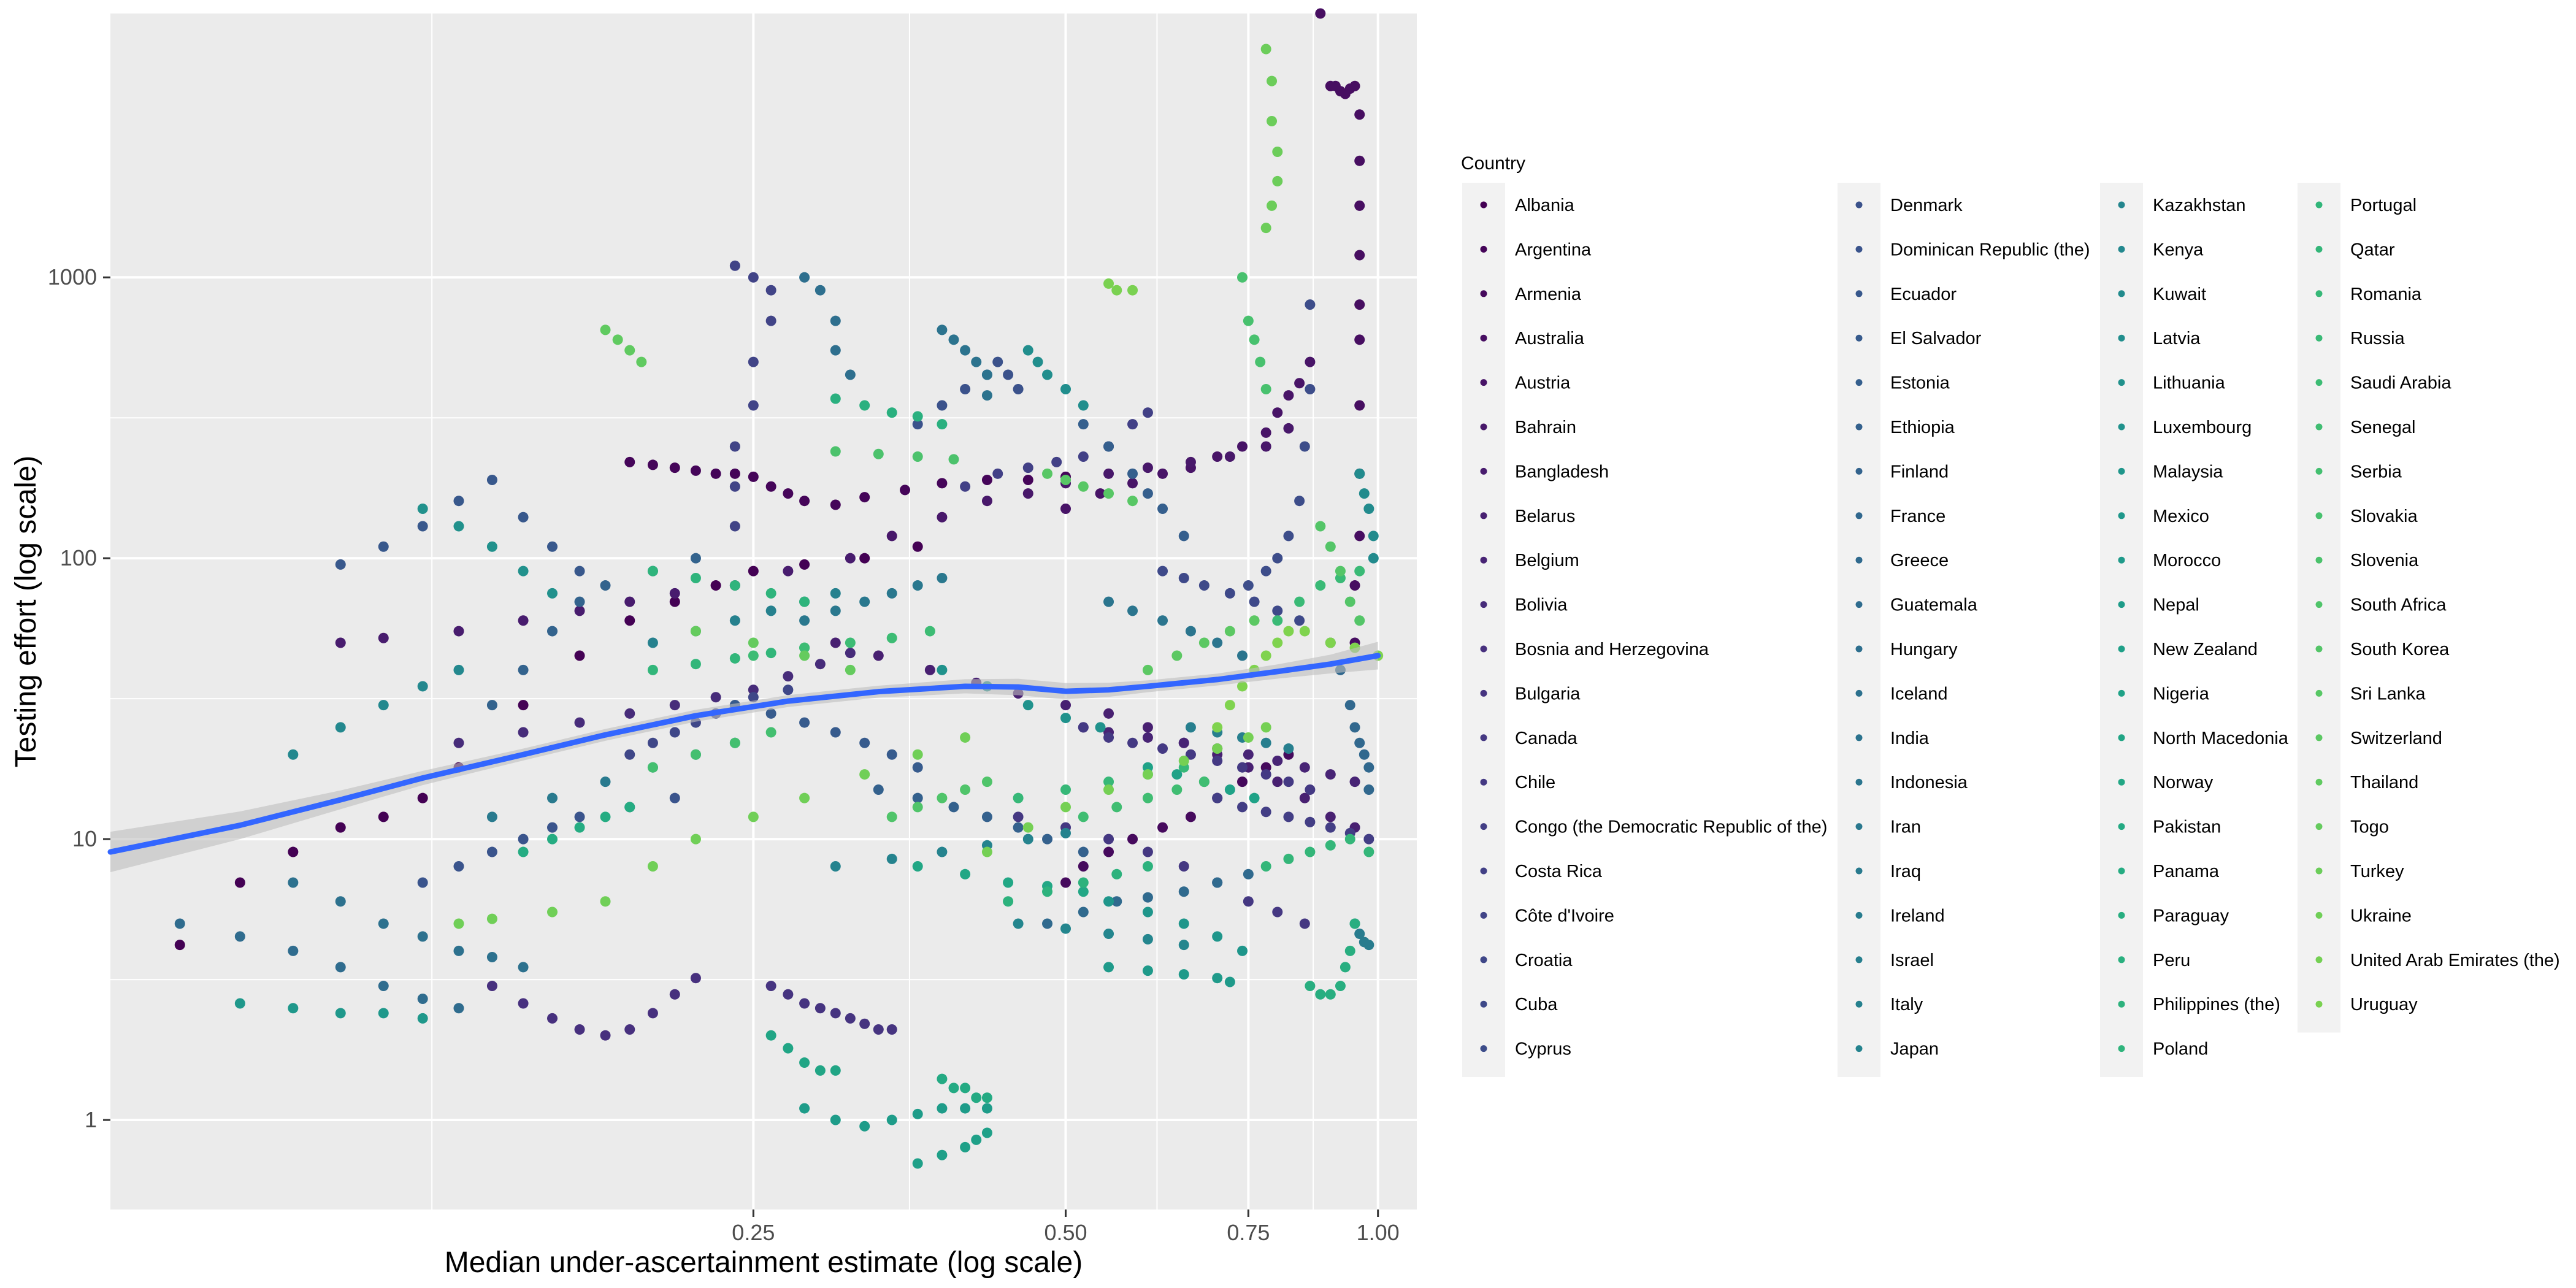 This screenshot has width=2576, height=1288. Describe the element at coordinates (1920, 383) in the screenshot. I see `legend-label: Estonia` at that location.